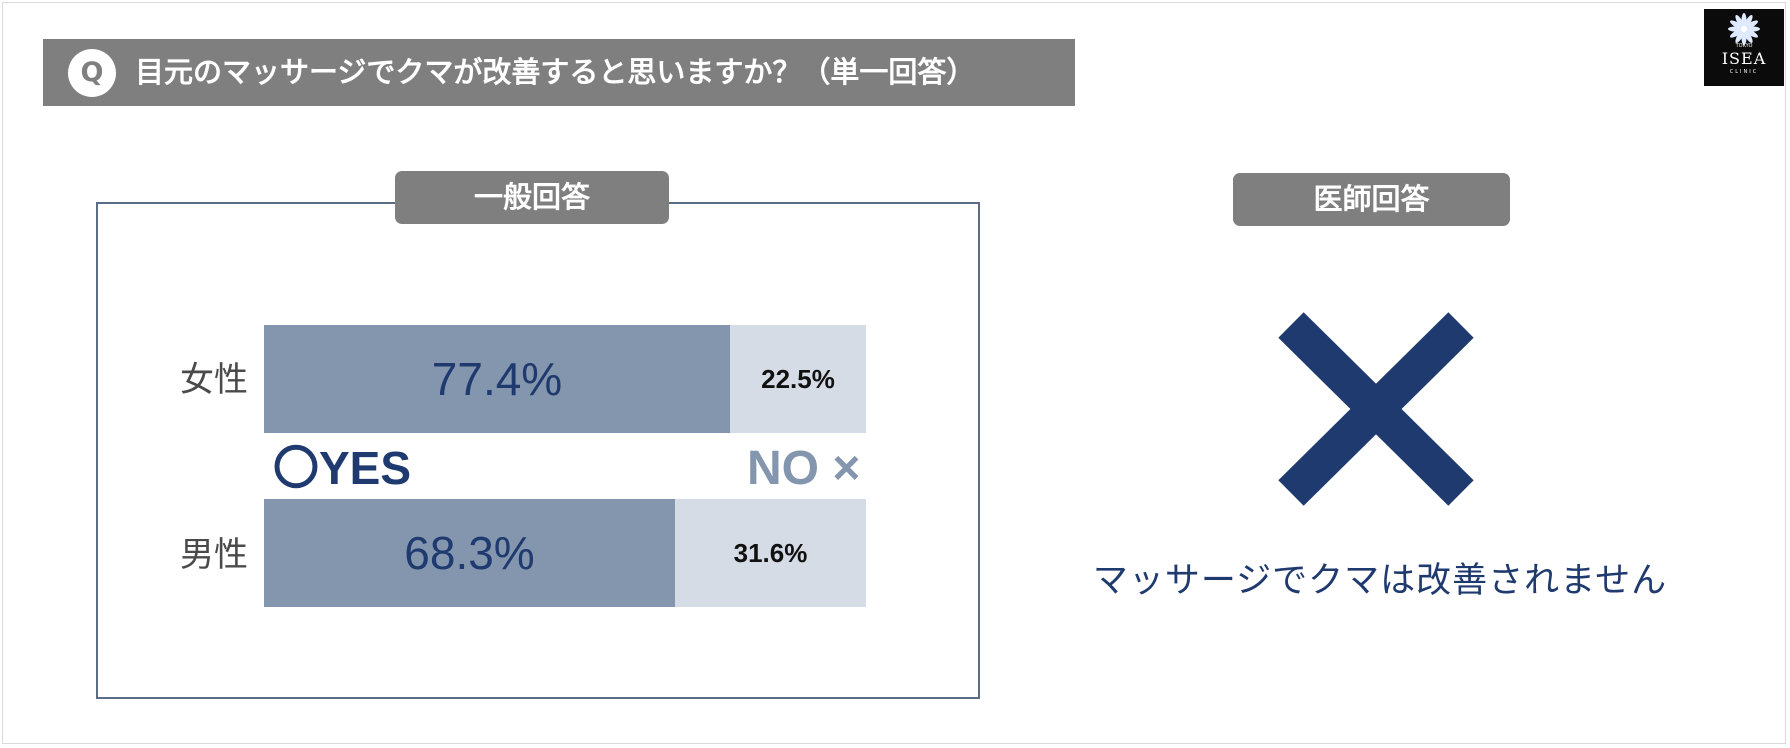 The height and width of the screenshot is (748, 1790). Describe the element at coordinates (1371, 199) in the screenshot. I see `doctor-answer-title: 医師回答` at that location.